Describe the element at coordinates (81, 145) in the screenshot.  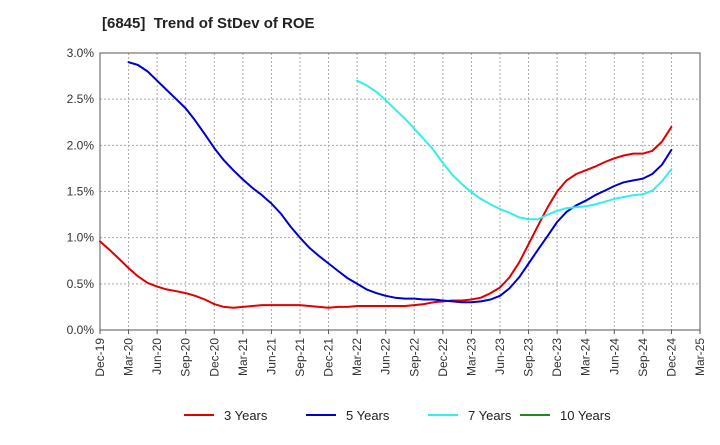
I see `y-tick-label: 2.0%` at that location.